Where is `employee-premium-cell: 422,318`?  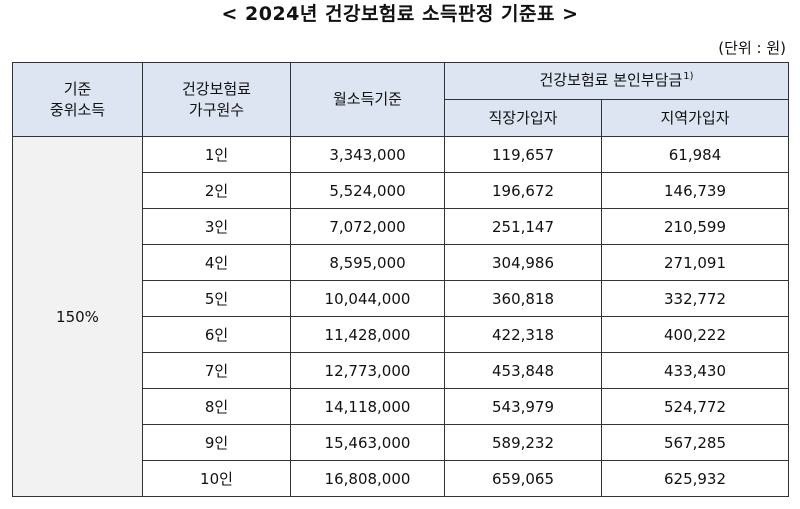
employee-premium-cell: 422,318 is located at coordinates (523, 334).